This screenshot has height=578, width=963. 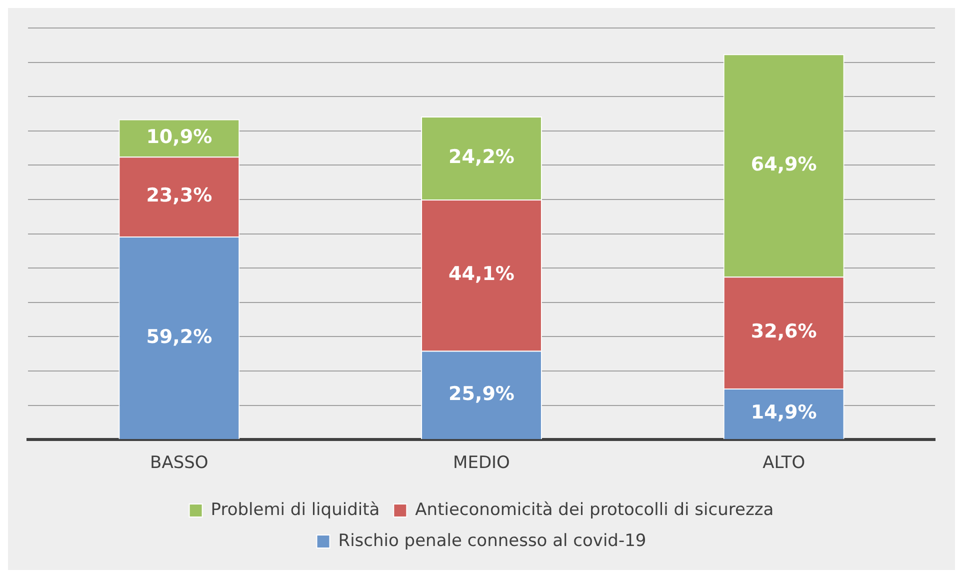 What do you see at coordinates (179, 195) in the screenshot?
I see `data-label: 23,3%` at bounding box center [179, 195].